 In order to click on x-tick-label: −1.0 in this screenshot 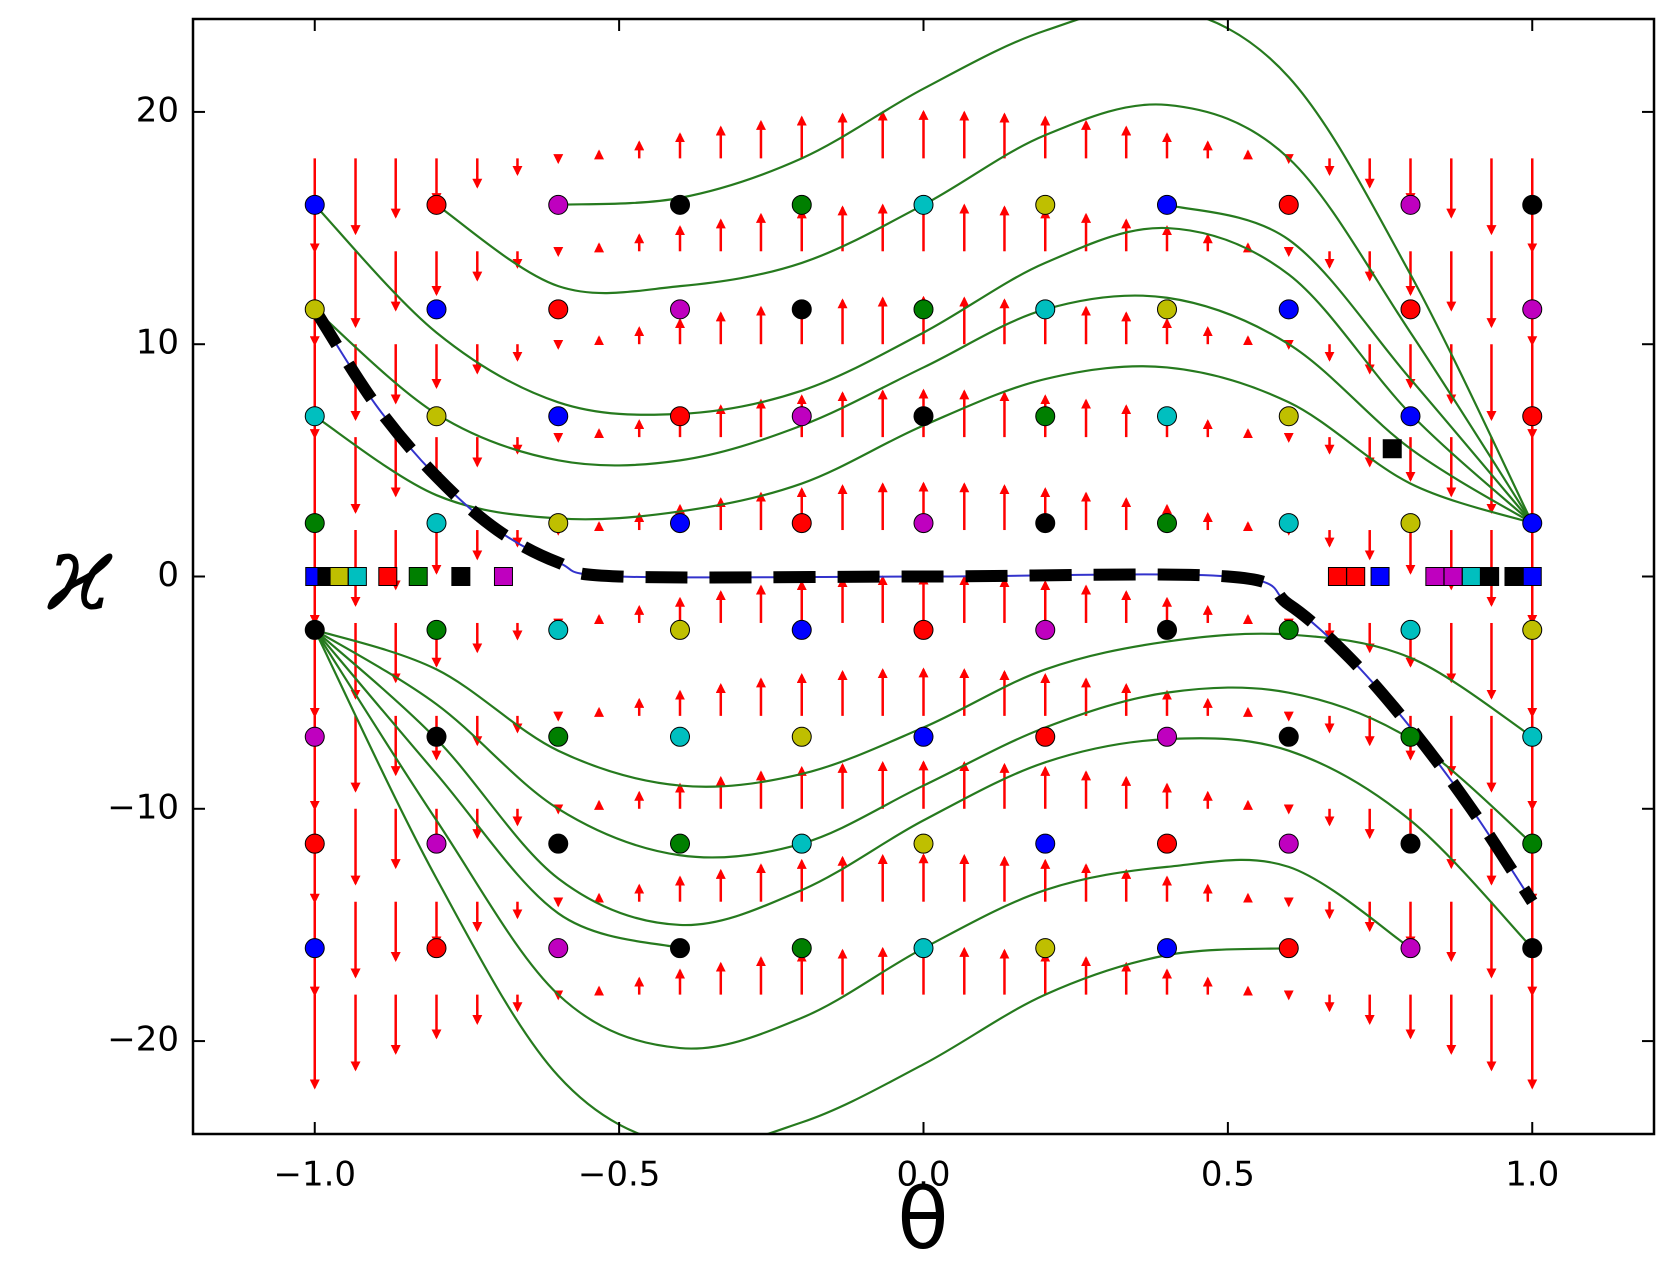, I will do `click(314, 1175)`.